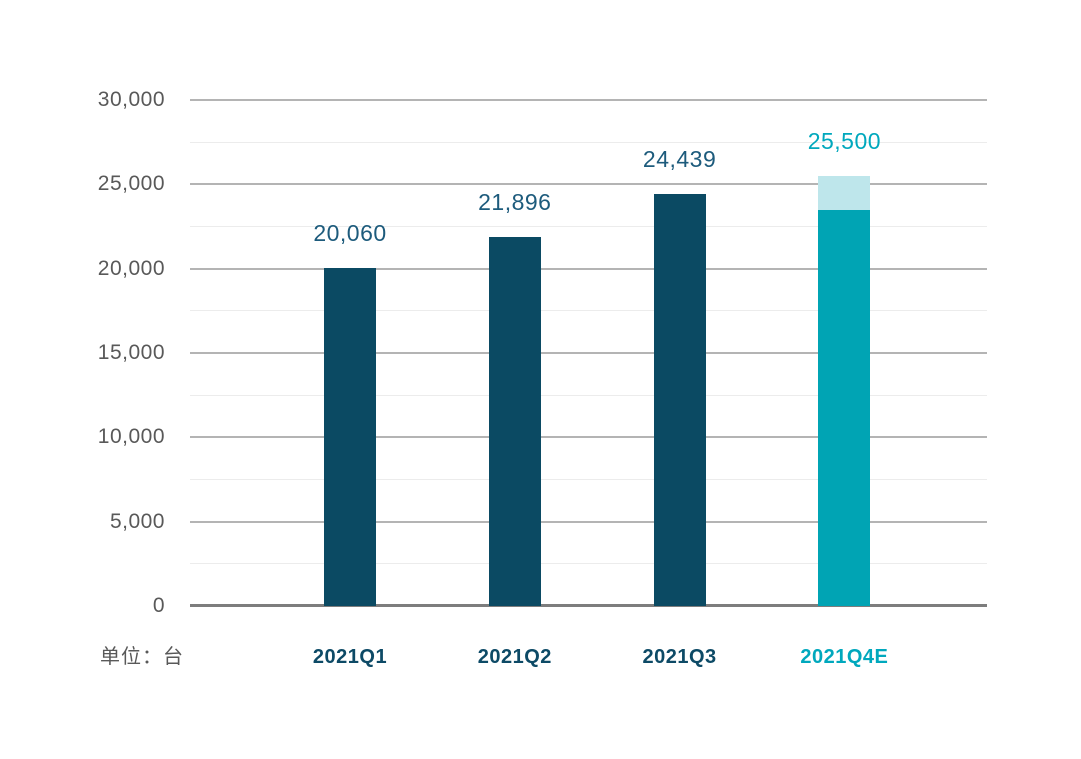 The width and height of the screenshot is (1081, 759). I want to click on value-label: 24,439, so click(679, 158).